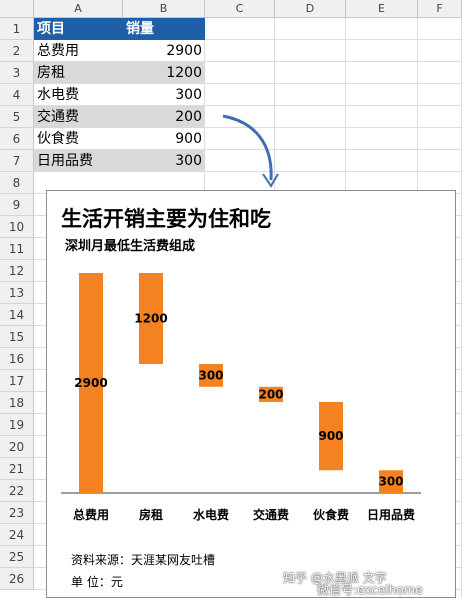 The image size is (462, 598). What do you see at coordinates (17, 381) in the screenshot?
I see `row-header-17: 17` at bounding box center [17, 381].